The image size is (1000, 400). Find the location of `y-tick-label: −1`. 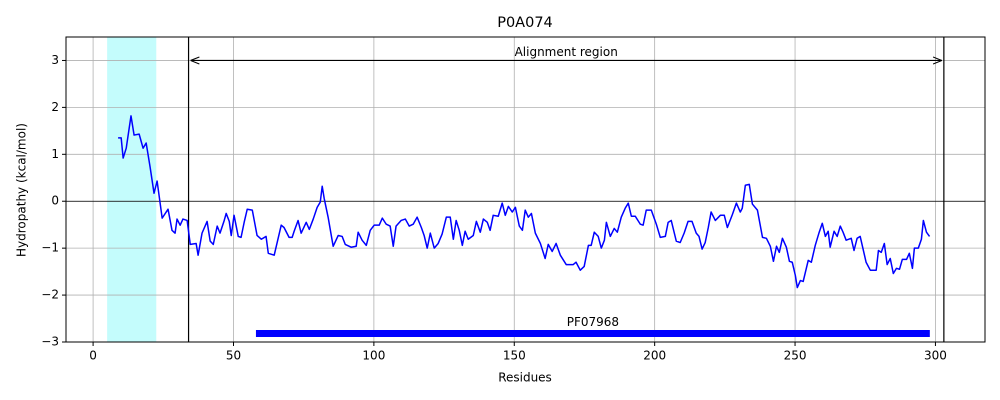

y-tick-label: −1 is located at coordinates (50, 248).